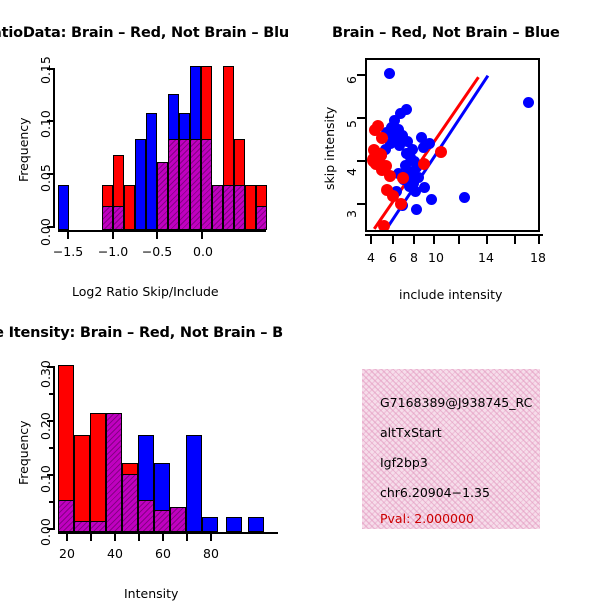  What do you see at coordinates (411, 432) in the screenshot?
I see `event-type: altTxStart` at bounding box center [411, 432].